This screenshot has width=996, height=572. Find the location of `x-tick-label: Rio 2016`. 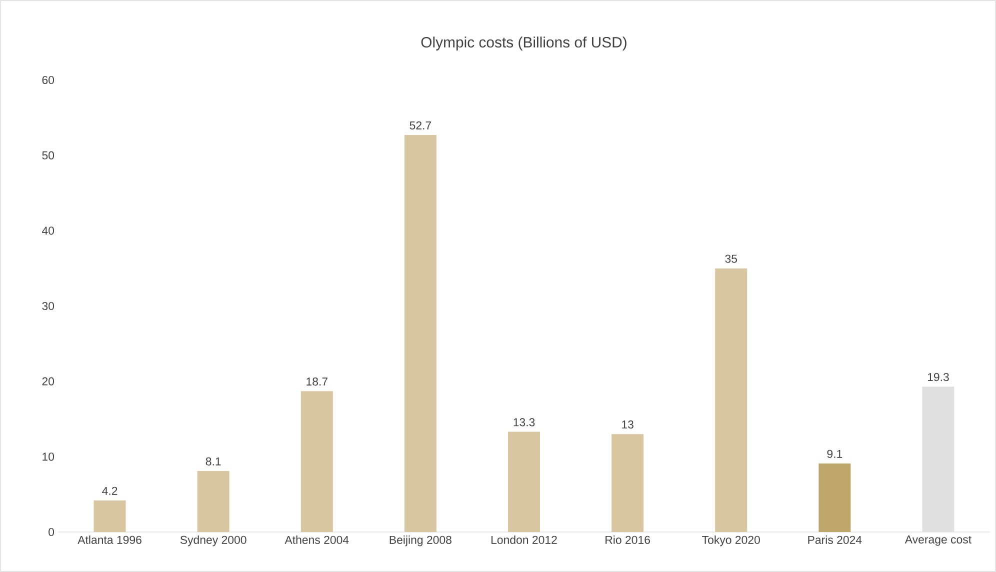

x-tick-label: Rio 2016 is located at coordinates (628, 540).